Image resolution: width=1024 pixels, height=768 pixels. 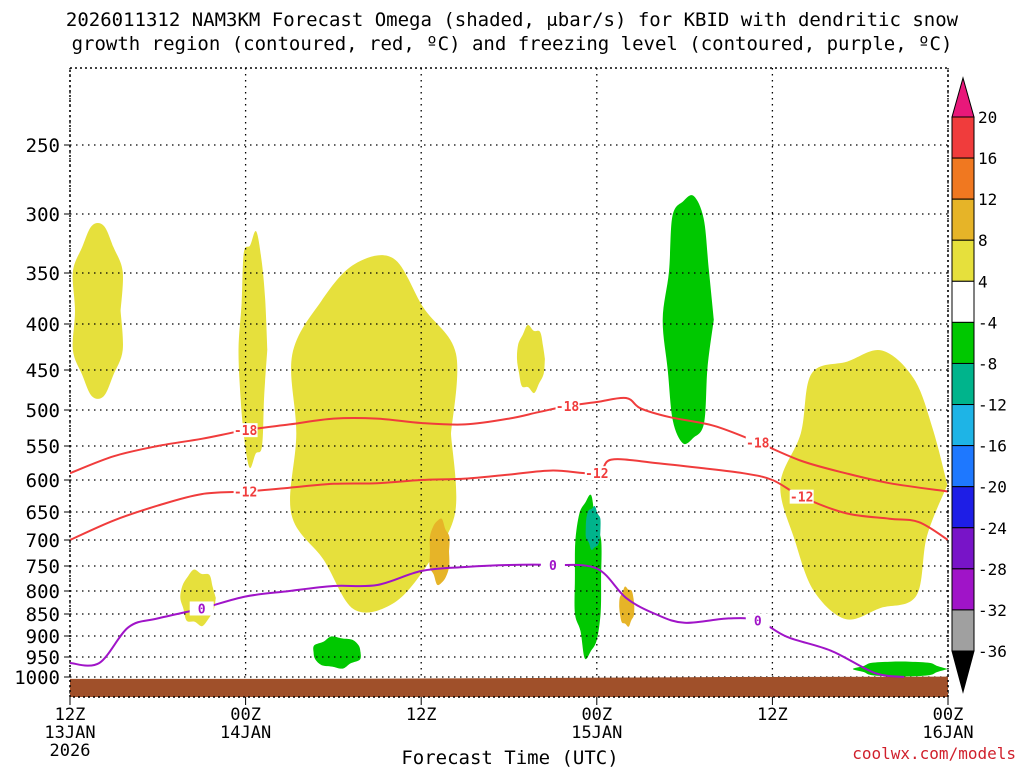 I want to click on x-tick-label: 2026, so click(x=70, y=751).